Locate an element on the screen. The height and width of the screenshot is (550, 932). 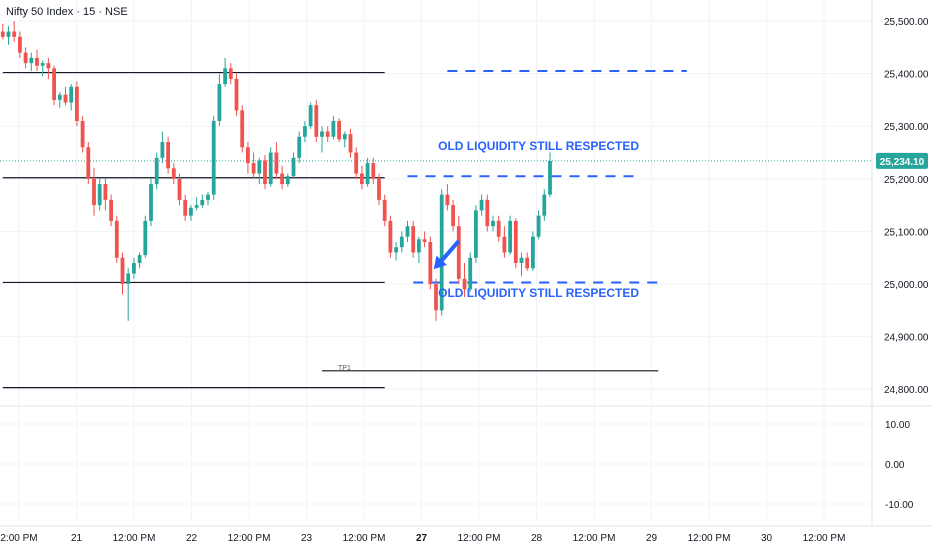
time-tick-label: 29 is located at coordinates (652, 538).